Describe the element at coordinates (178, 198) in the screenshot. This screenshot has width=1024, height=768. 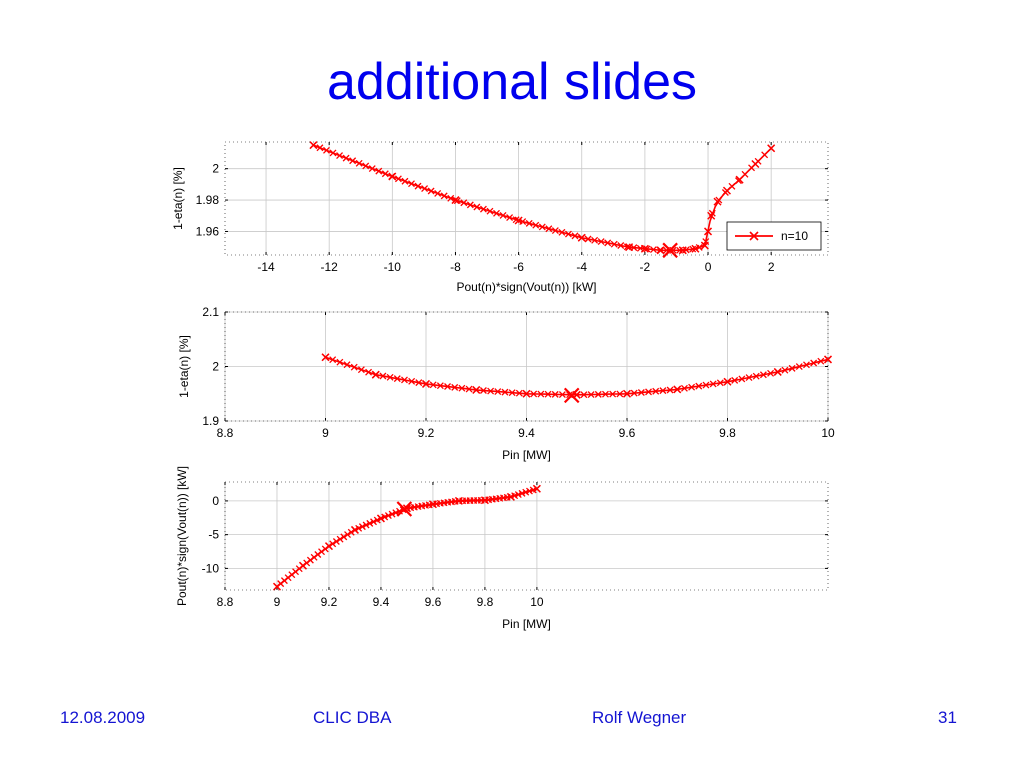
I see `y-axis-label: 1-eta(n) [%]` at that location.